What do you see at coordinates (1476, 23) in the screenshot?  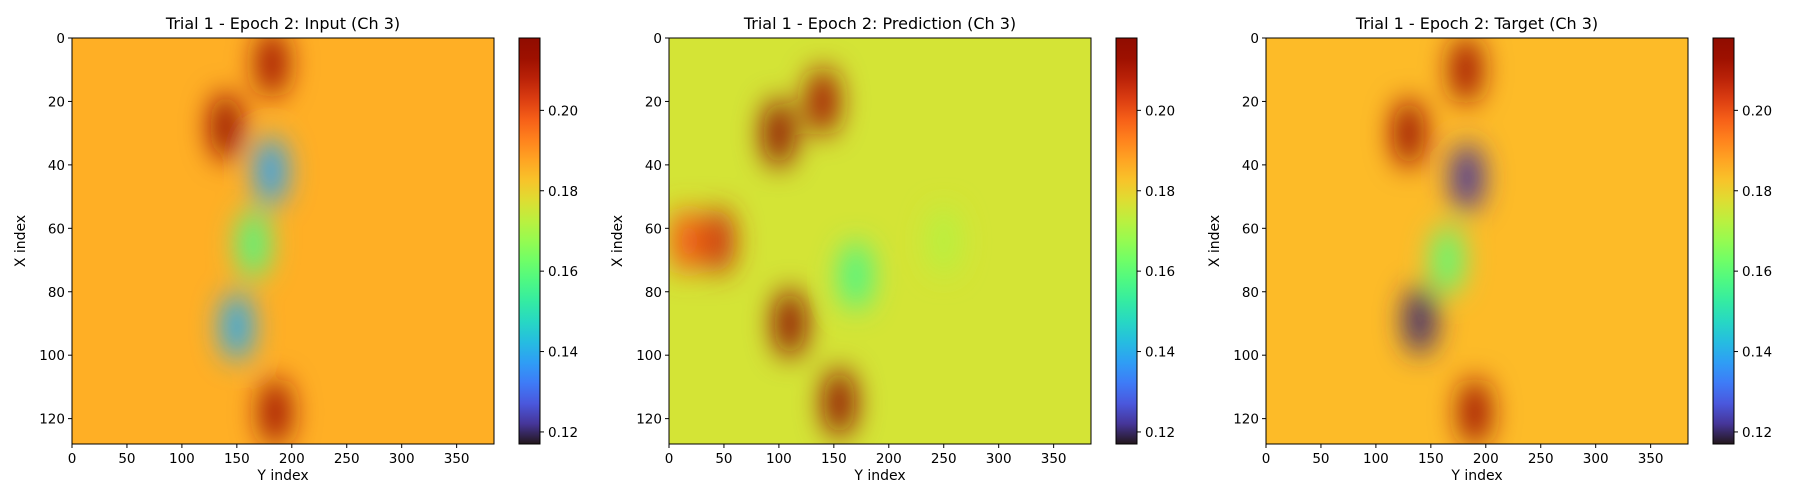 I see `chart-title: Trial 1 - Epoch 2: Target (Ch 3)` at bounding box center [1476, 23].